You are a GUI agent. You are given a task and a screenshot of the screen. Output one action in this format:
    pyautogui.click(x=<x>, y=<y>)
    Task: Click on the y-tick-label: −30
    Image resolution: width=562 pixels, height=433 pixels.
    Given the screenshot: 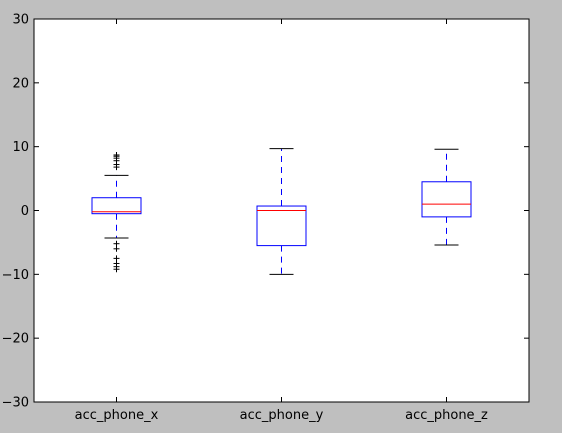 What is the action you would take?
    pyautogui.click(x=15, y=403)
    